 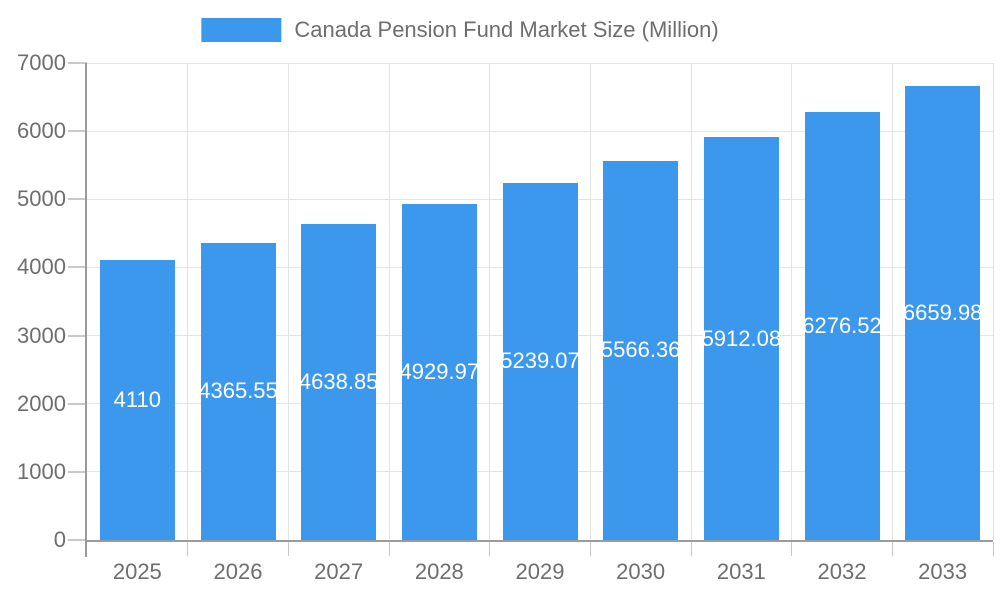 I want to click on y-axis-label: 4000, so click(x=41, y=267).